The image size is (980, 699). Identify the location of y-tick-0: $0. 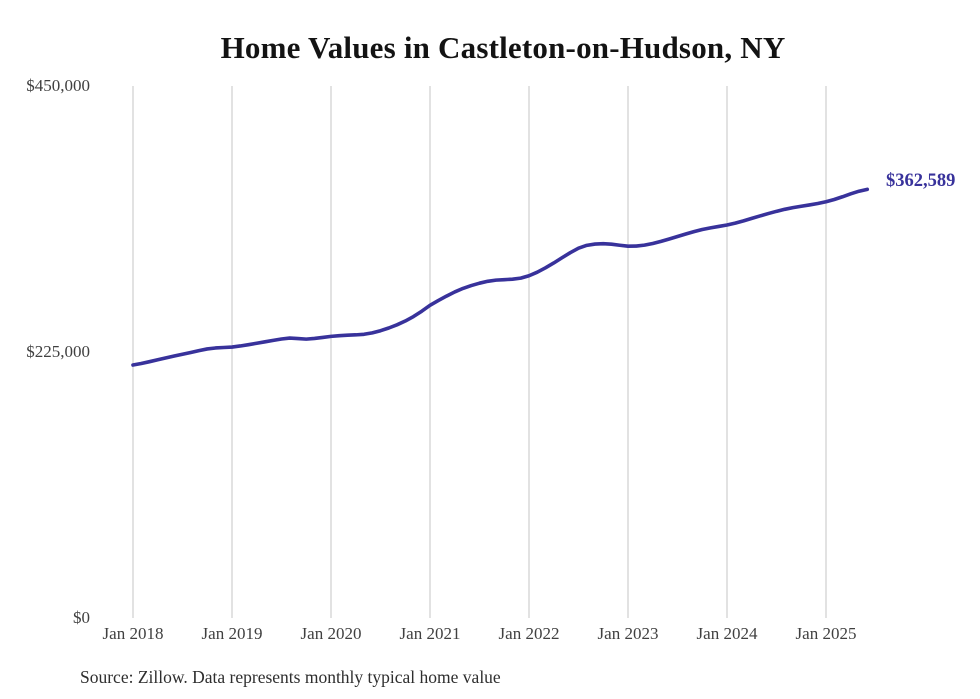
(81, 617).